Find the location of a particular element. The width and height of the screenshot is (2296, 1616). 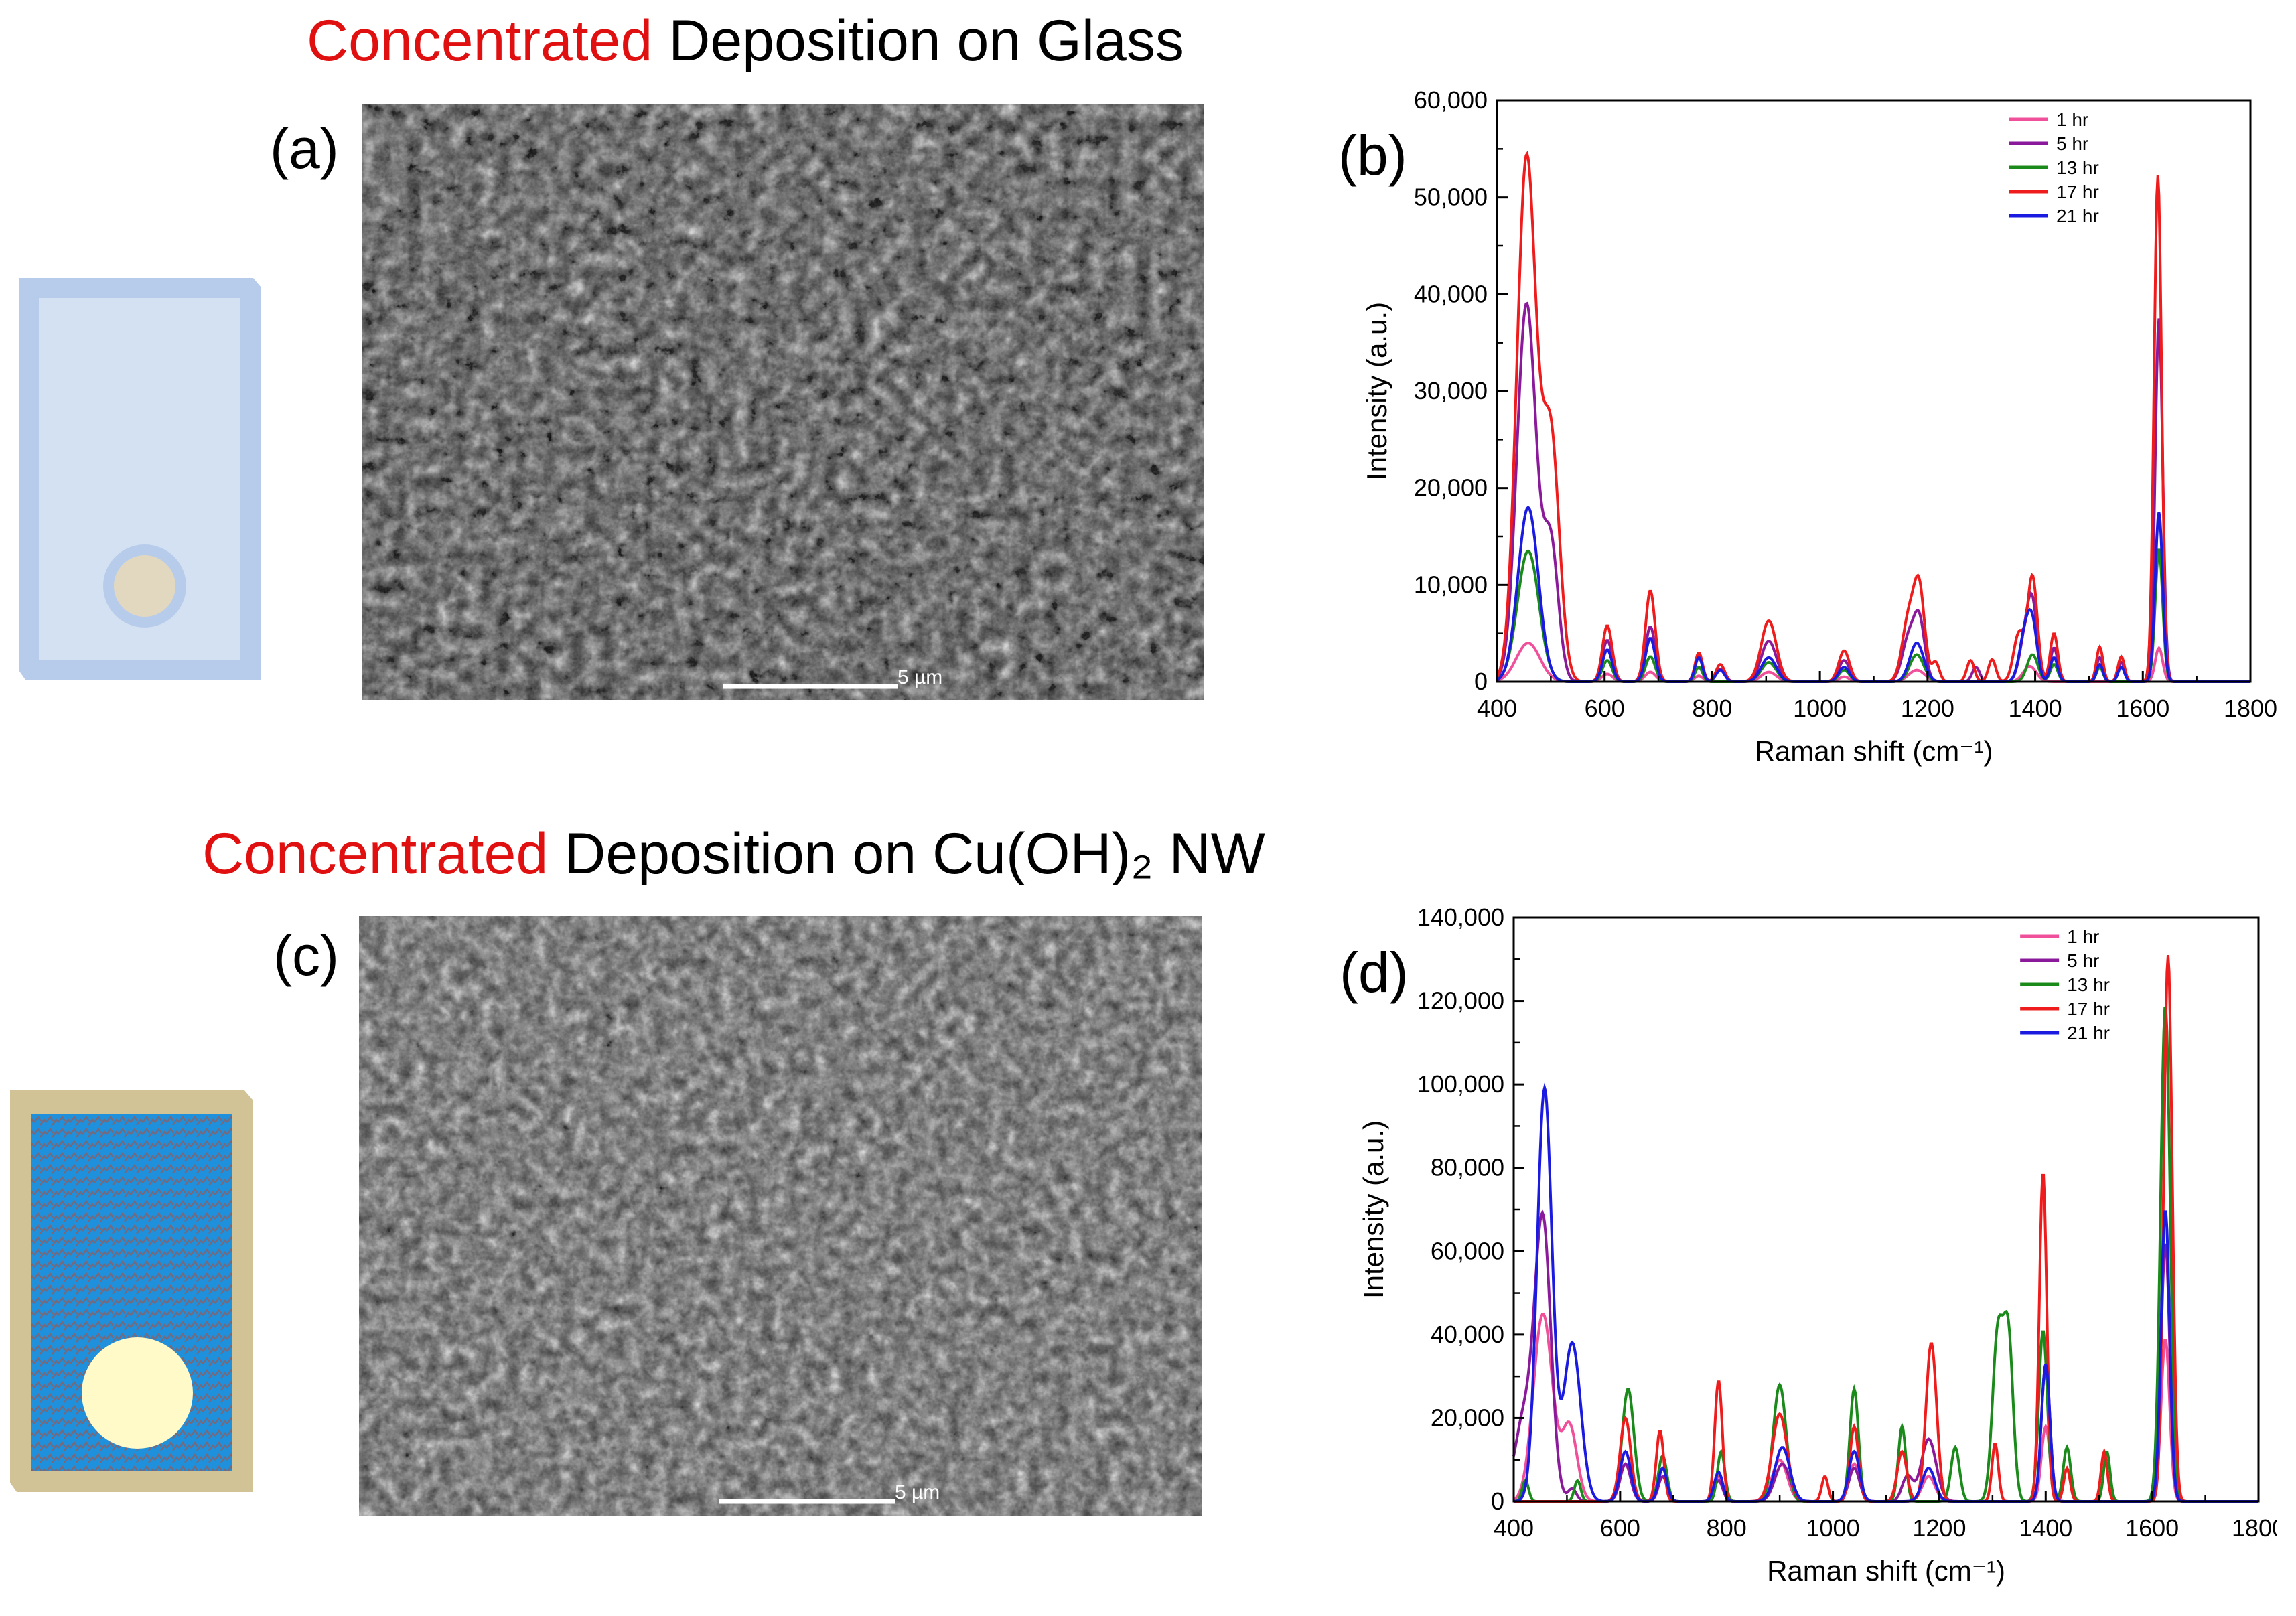

nanowire-slide-illustration is located at coordinates (131, 1291).